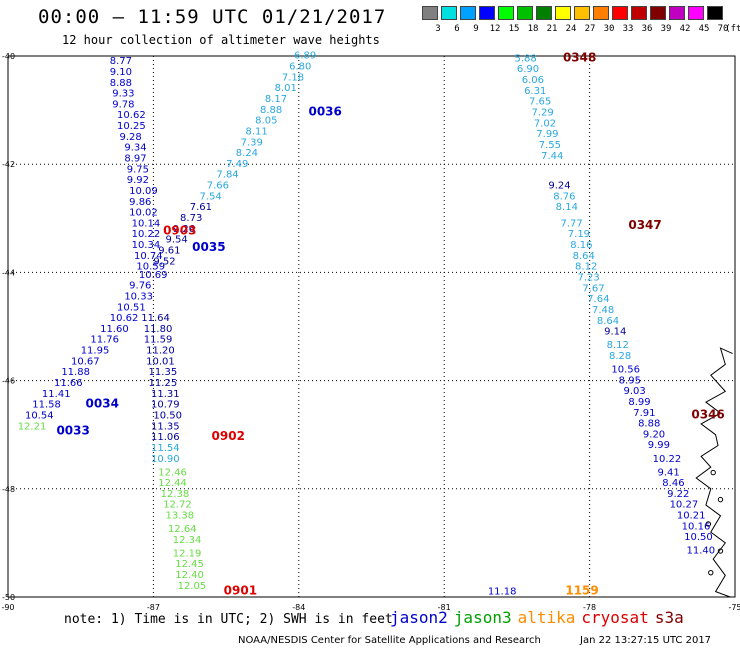 The image size is (740, 650). What do you see at coordinates (165, 405) in the screenshot?
I see `wave-height-label: 10.79` at bounding box center [165, 405].